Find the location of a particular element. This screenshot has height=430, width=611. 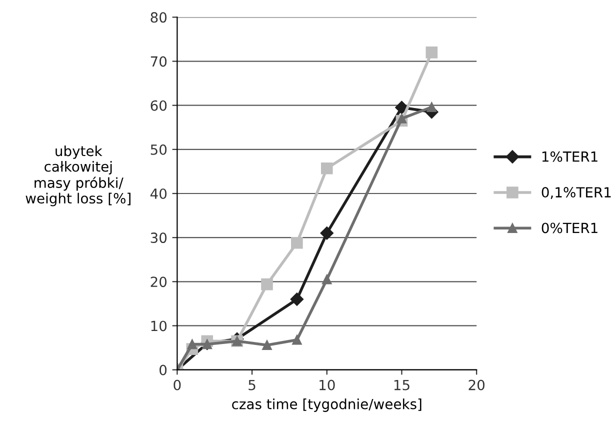

legend-label: 1%TER1 is located at coordinates (570, 156).